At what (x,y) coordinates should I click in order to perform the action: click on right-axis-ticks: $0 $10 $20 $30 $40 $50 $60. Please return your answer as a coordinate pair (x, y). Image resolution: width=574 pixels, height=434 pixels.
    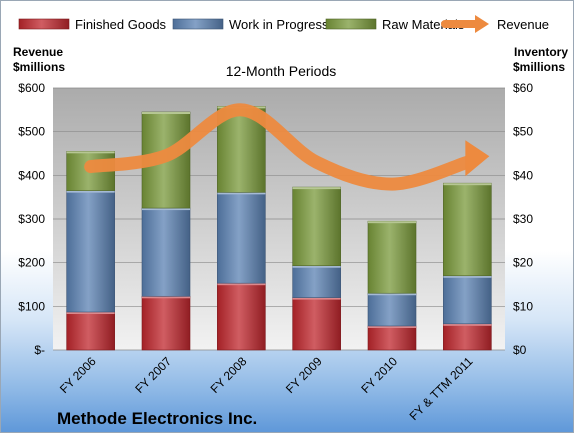
    Looking at the image, I should click on (523, 219).